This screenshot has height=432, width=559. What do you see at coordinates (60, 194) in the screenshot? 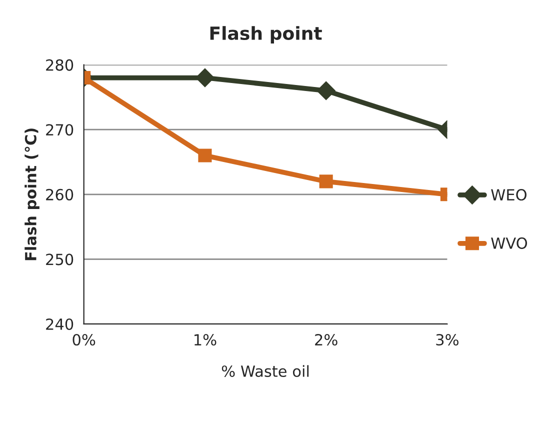
I see `y-tick-label: 260` at bounding box center [60, 194].